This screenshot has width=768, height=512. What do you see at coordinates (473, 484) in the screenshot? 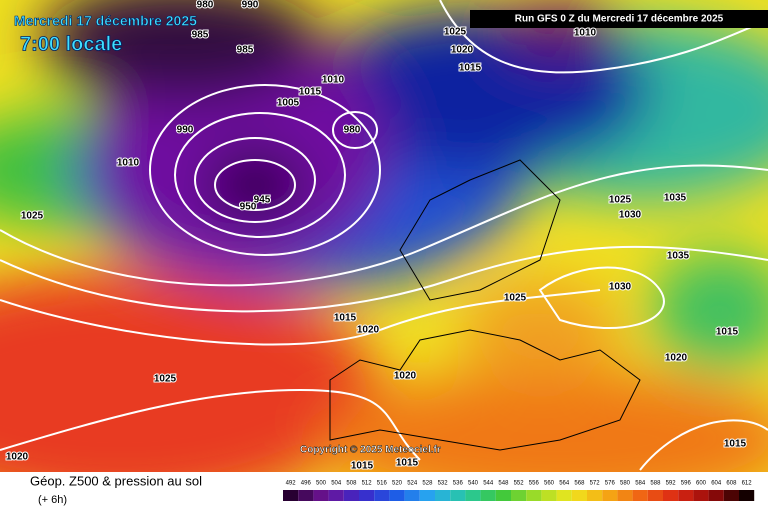
I see `colorbar-label: 540` at bounding box center [473, 484].